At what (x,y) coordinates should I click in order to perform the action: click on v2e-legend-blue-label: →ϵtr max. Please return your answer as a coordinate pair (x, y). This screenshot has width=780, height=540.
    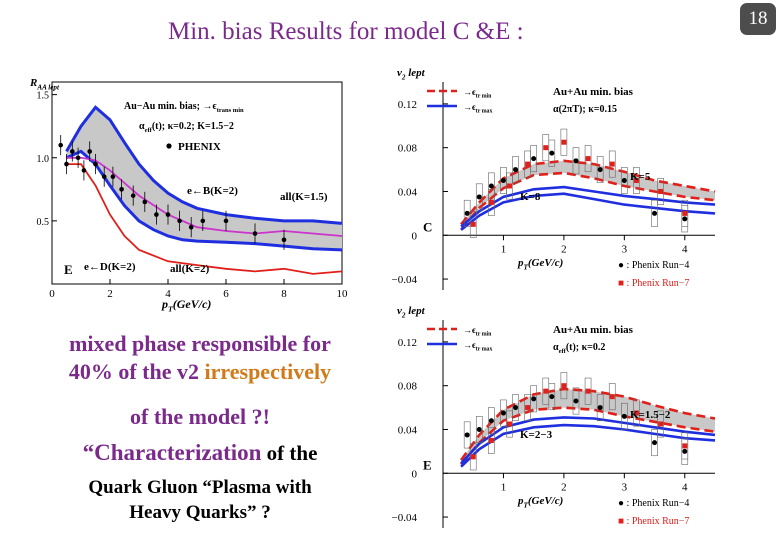
    Looking at the image, I should click on (477, 346).